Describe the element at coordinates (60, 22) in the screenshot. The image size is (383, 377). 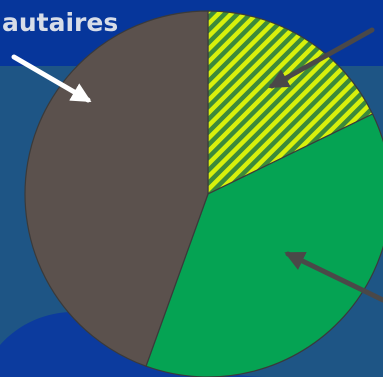
I see `slide-title-fragment: autaires` at that location.